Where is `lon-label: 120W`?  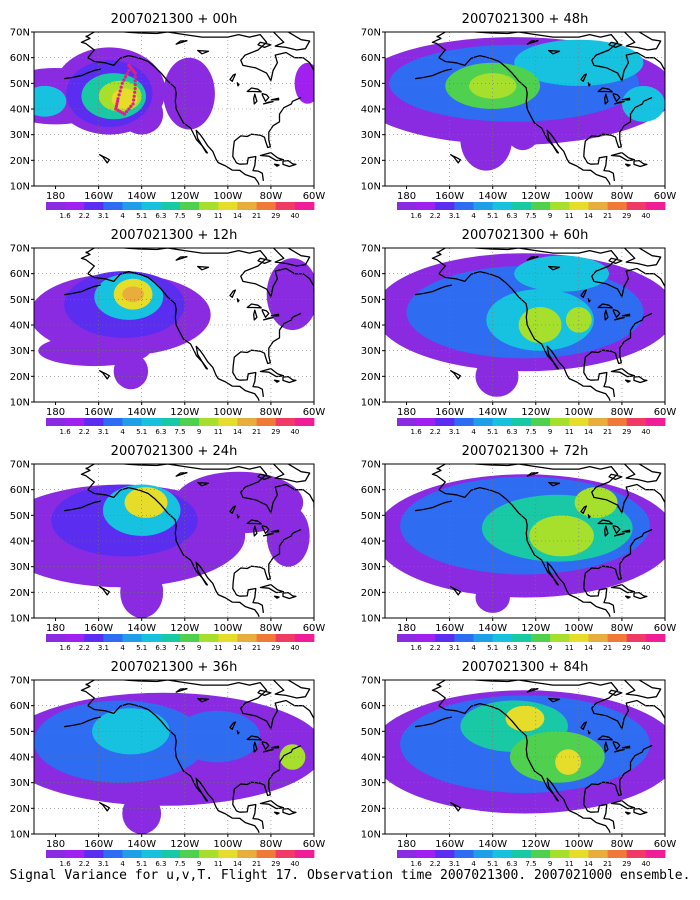
lon-label: 120W is located at coordinates (184, 412).